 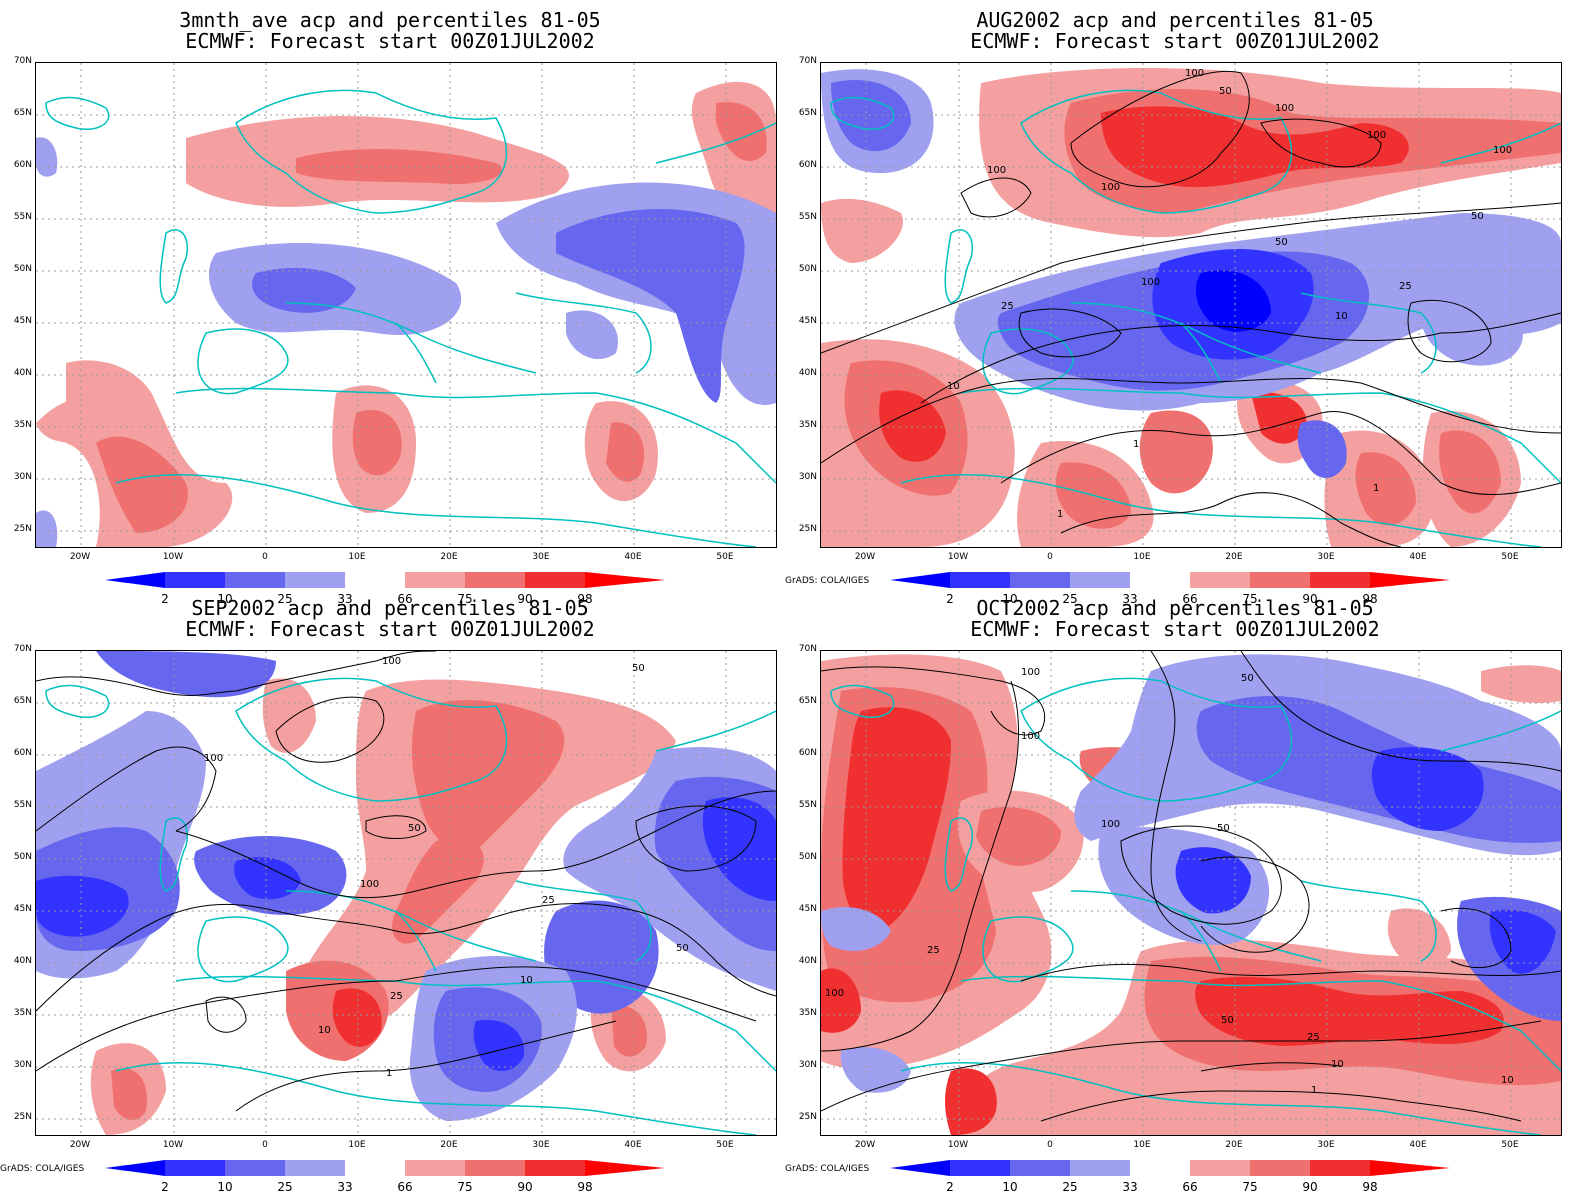 I want to click on lon-label: 10E, so click(x=1142, y=557).